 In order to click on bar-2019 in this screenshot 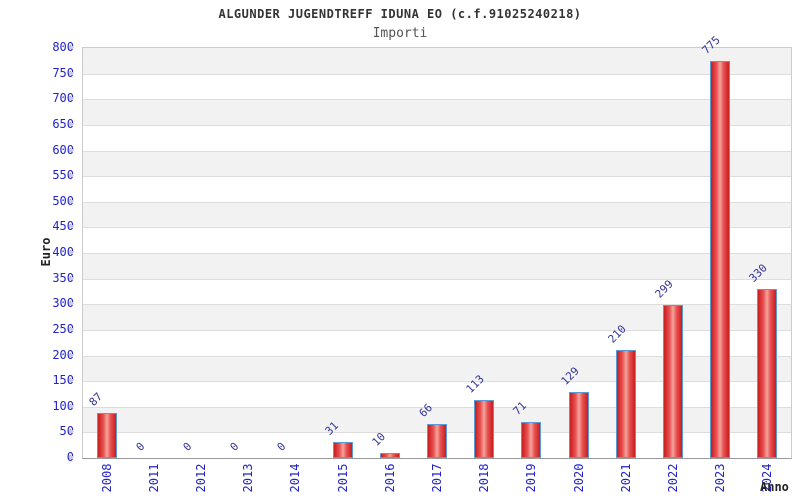, I will do `click(531, 439)`.